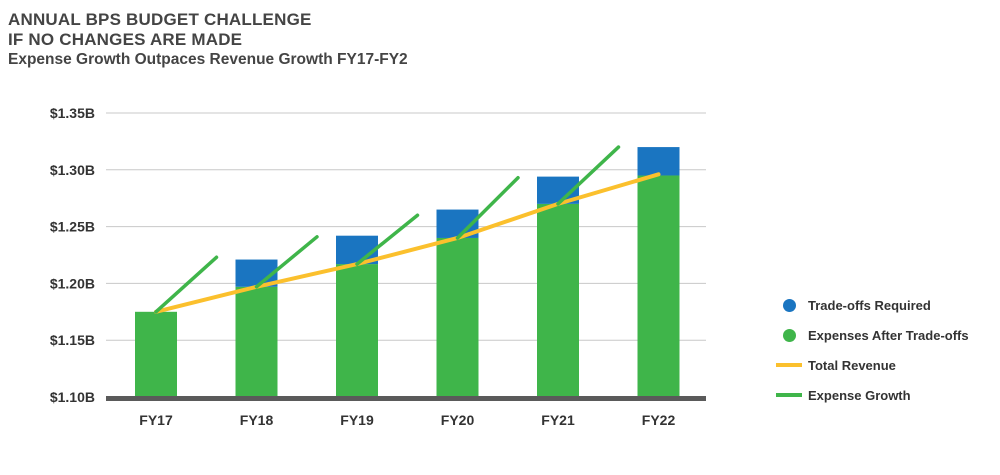  I want to click on y-tick-label: $1.35B, so click(72, 113).